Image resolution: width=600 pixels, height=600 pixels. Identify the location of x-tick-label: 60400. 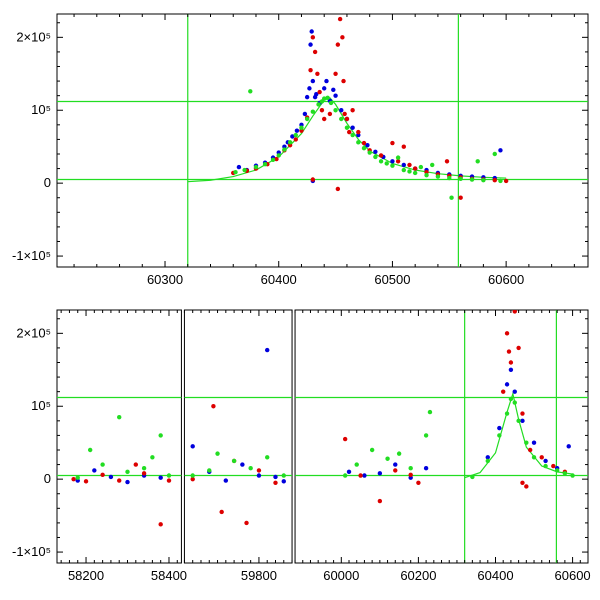
(279, 279).